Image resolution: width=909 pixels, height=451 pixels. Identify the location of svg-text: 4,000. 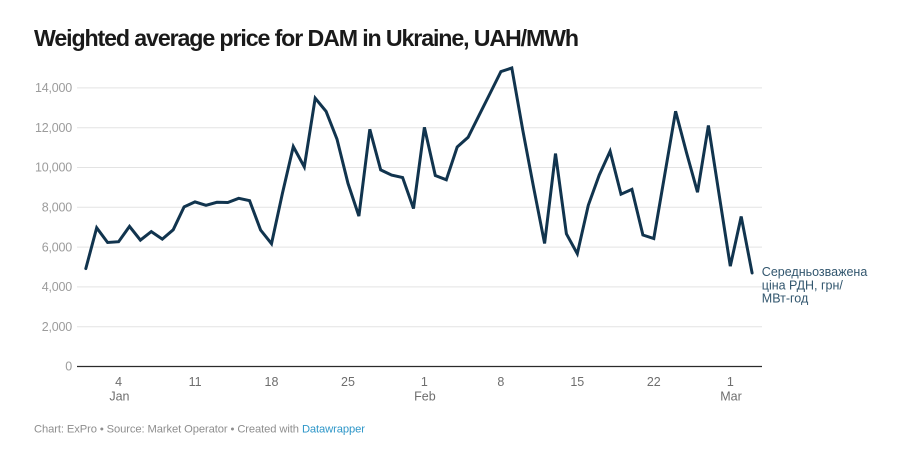
(57, 287).